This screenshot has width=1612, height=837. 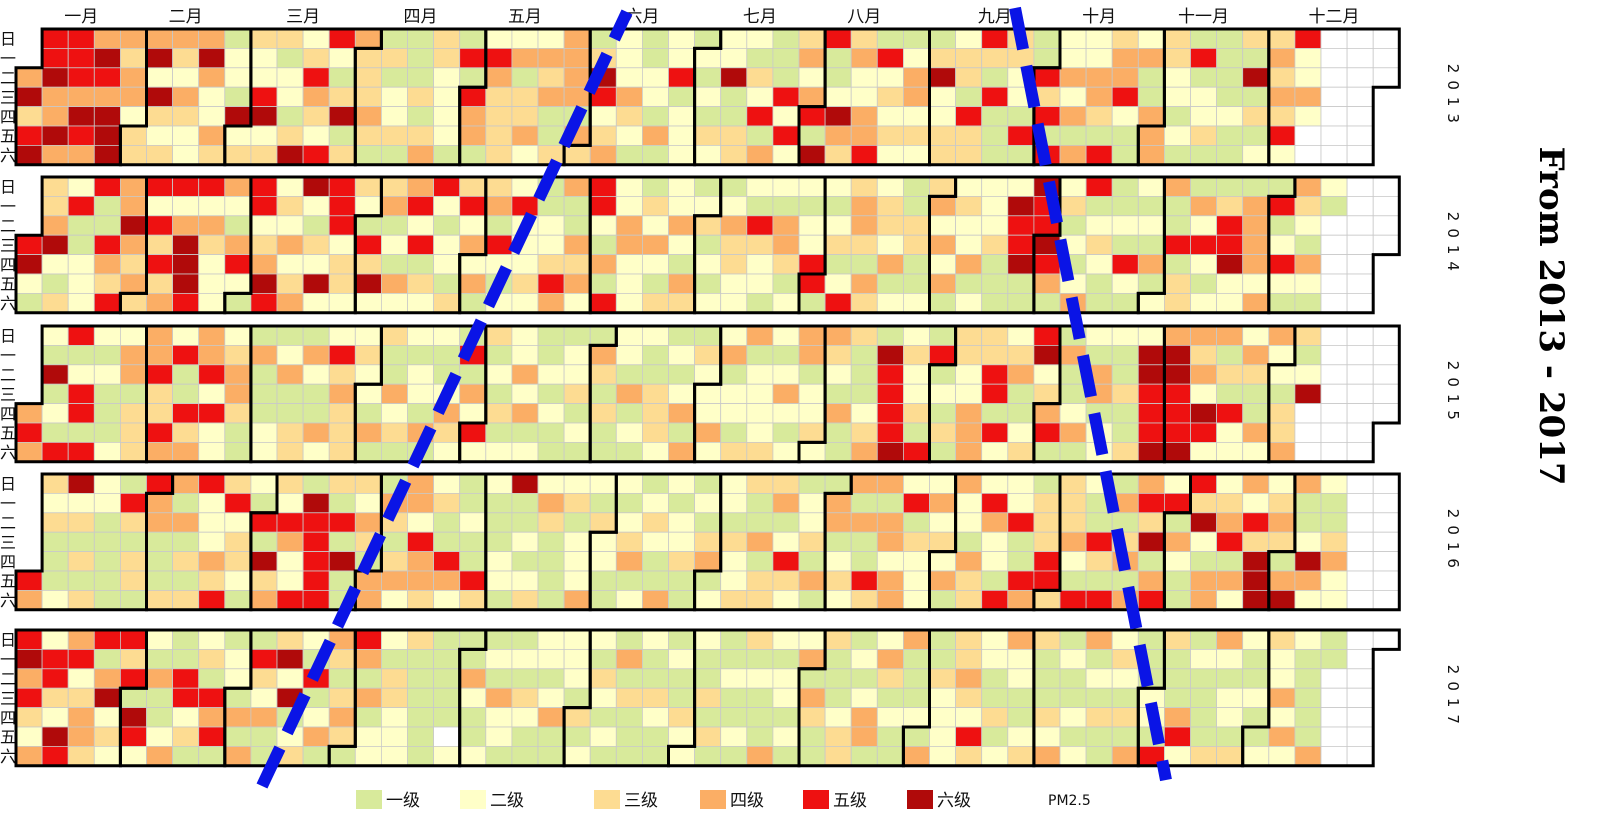 I want to click on weekday-label: 五, so click(x=8, y=284).